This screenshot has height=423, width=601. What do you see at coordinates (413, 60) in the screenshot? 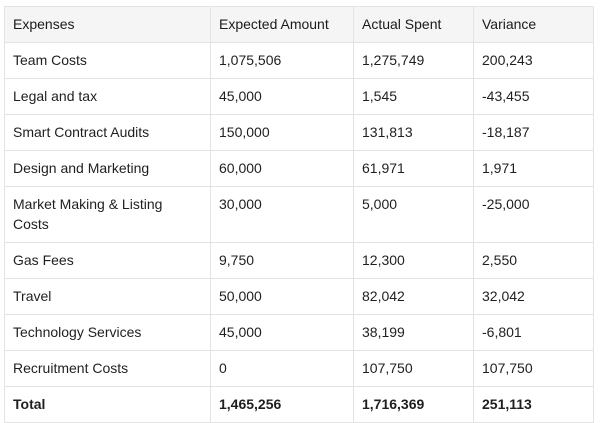
I see `cell-actual: 1,275,749` at bounding box center [413, 60].